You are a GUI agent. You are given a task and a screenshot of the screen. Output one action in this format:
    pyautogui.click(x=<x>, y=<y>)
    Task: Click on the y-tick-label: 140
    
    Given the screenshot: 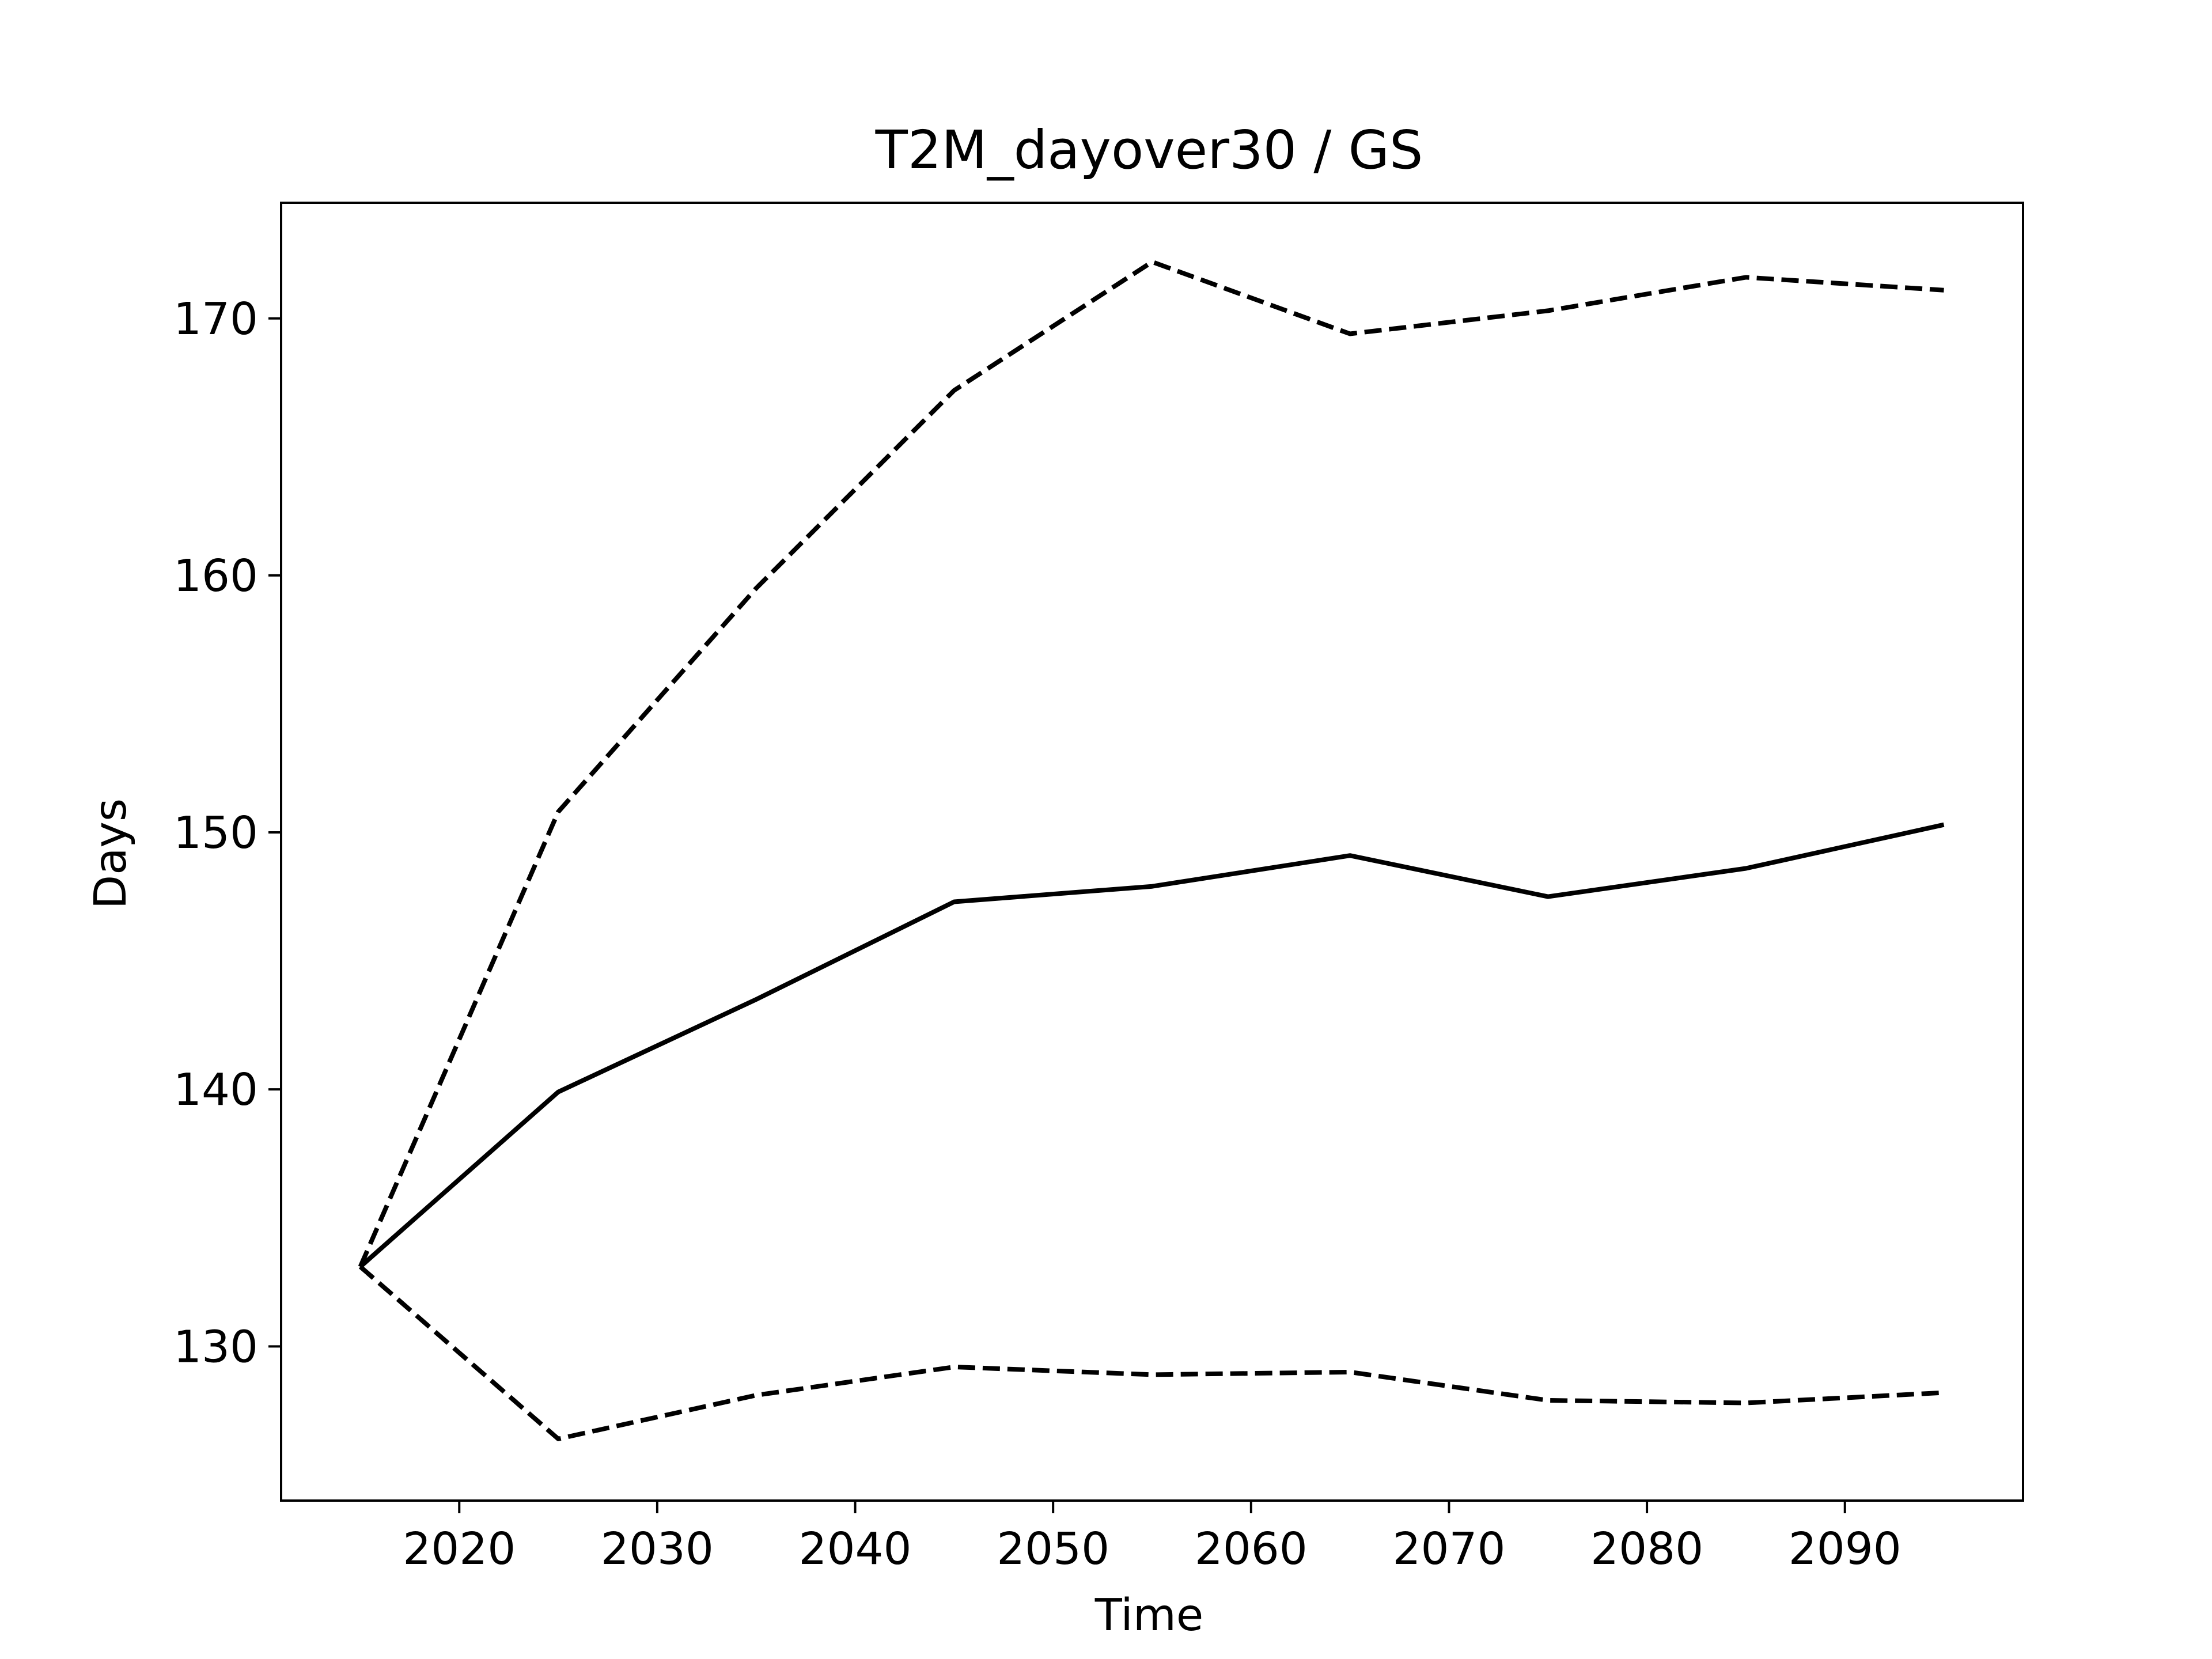 What is the action you would take?
    pyautogui.click(x=215, y=1090)
    